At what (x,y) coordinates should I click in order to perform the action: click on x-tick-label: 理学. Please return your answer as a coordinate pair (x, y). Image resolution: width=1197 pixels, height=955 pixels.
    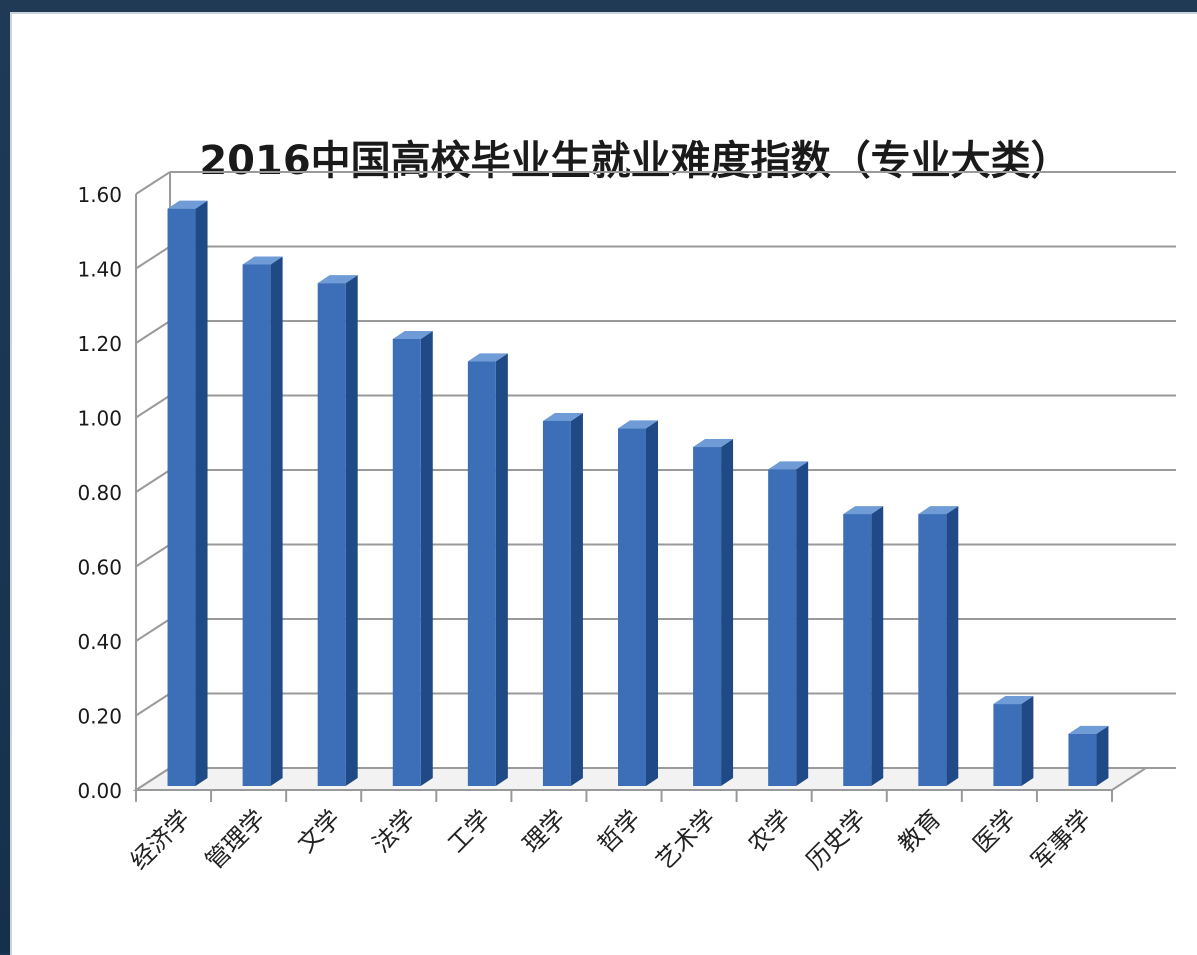
    Looking at the image, I should click on (544, 831).